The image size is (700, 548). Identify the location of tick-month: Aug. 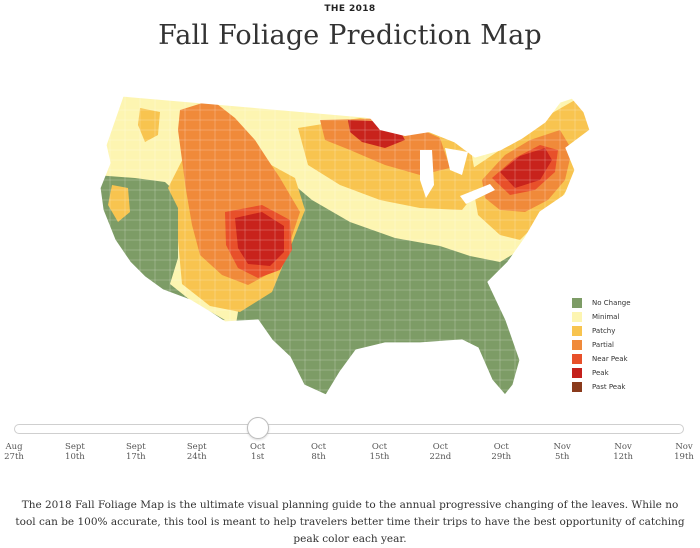
(14, 447).